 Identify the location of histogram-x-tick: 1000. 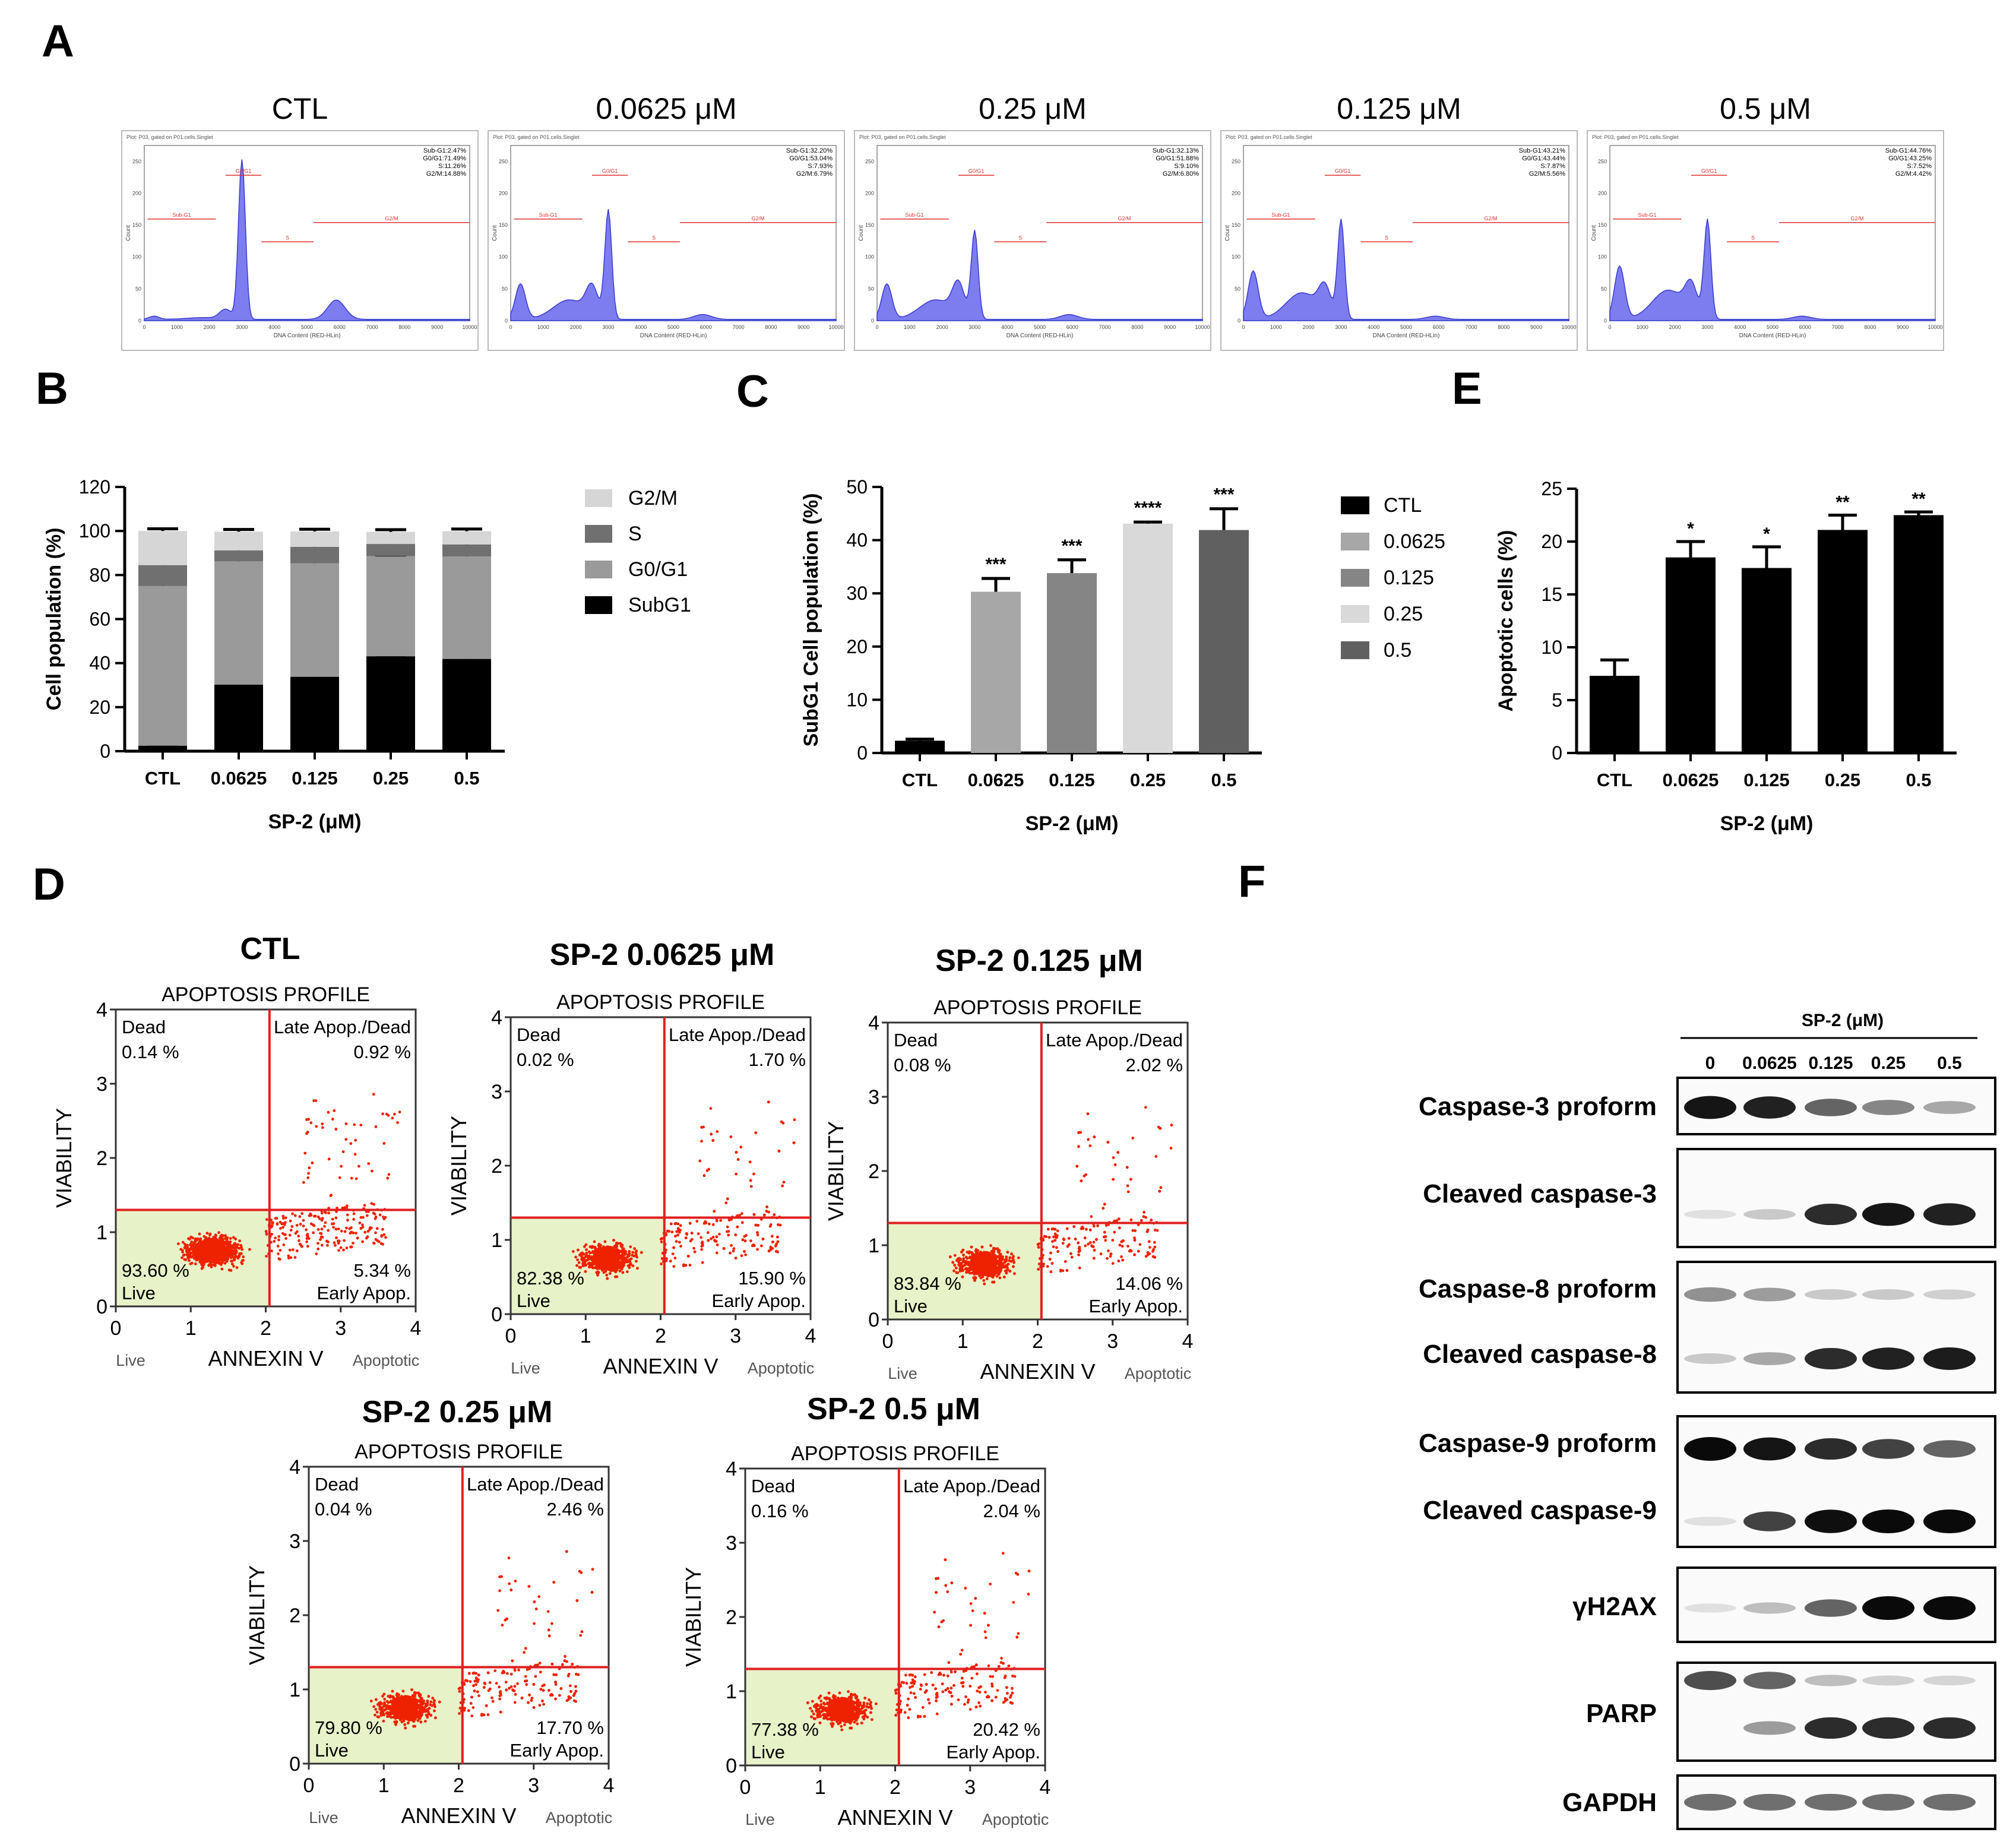
(910, 327).